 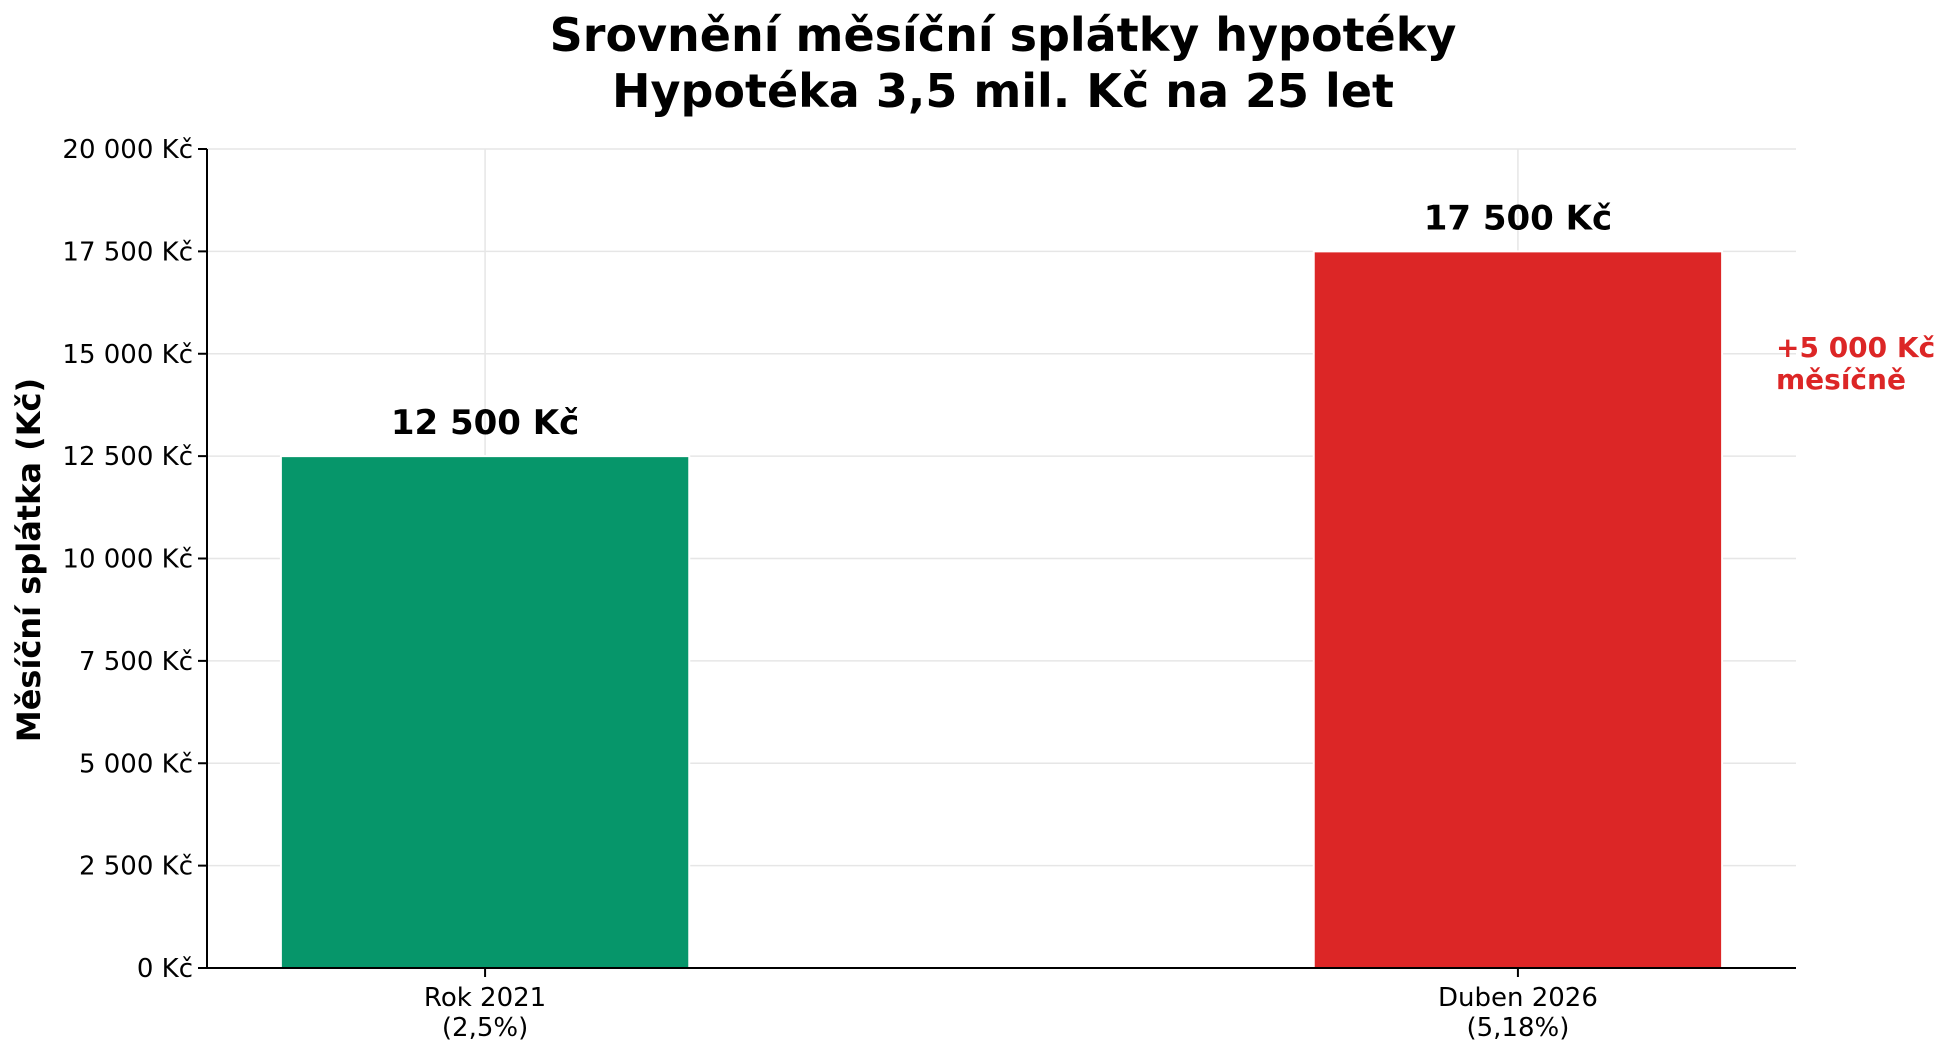 What do you see at coordinates (1518, 998) in the screenshot?
I see `x-tick-label: Duben 2026` at bounding box center [1518, 998].